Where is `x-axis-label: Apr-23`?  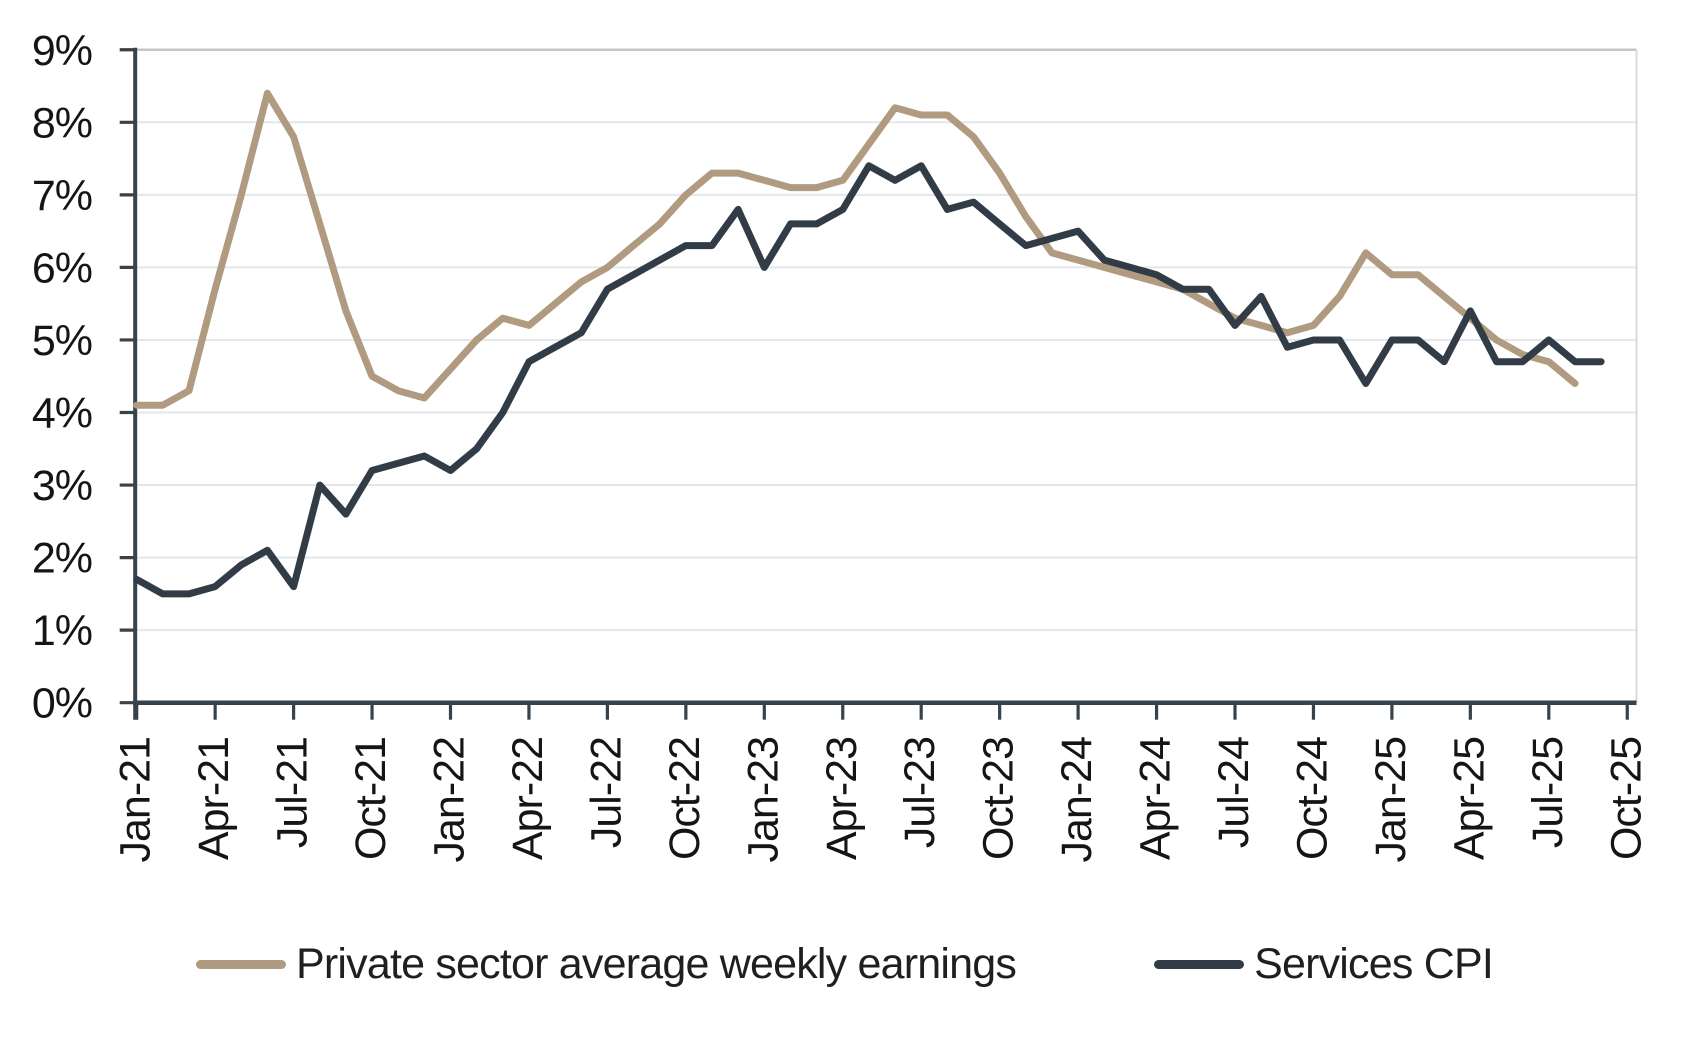 x-axis-label: Apr-23 is located at coordinates (842, 798).